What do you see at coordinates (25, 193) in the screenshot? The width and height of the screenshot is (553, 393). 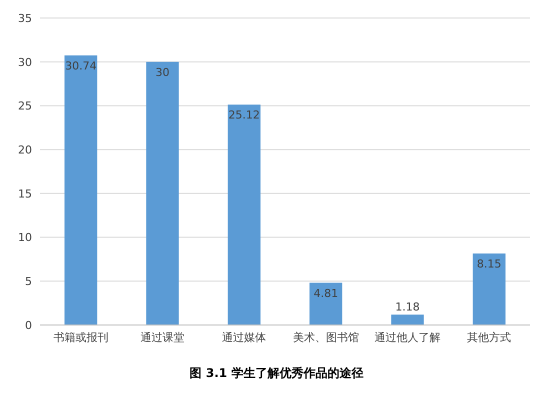 I see `y-tick-label: 15` at bounding box center [25, 193].